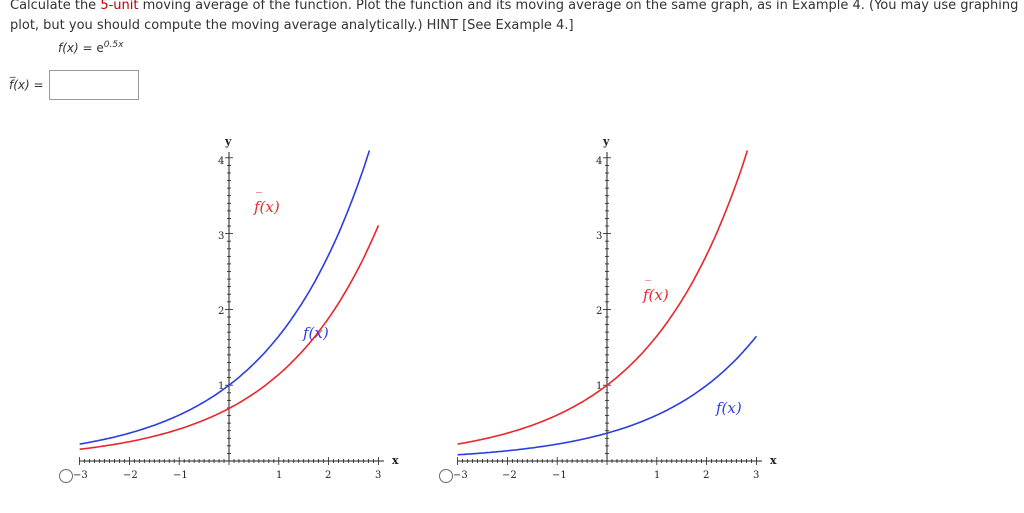 The image size is (1024, 513). I want to click on radio-option-a, so click(66, 476).